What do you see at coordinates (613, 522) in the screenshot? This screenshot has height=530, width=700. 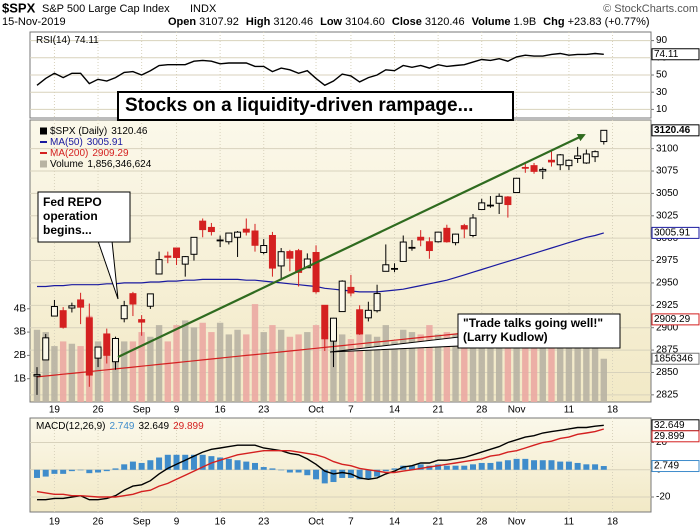 I see `x-tick-label: 18` at bounding box center [613, 522].